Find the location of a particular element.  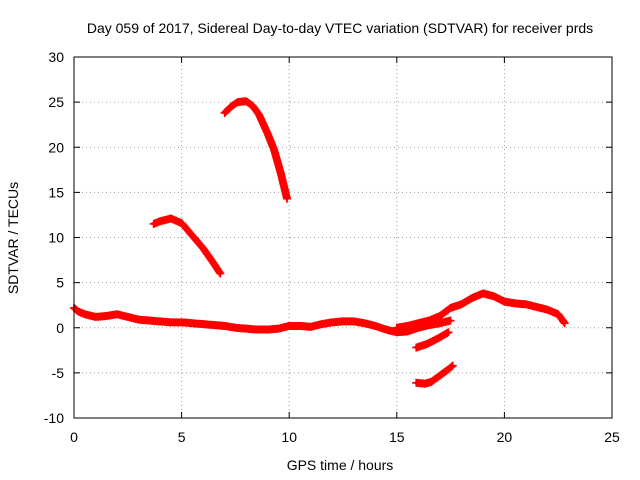

y-tick-label: 0 is located at coordinates (60, 328).